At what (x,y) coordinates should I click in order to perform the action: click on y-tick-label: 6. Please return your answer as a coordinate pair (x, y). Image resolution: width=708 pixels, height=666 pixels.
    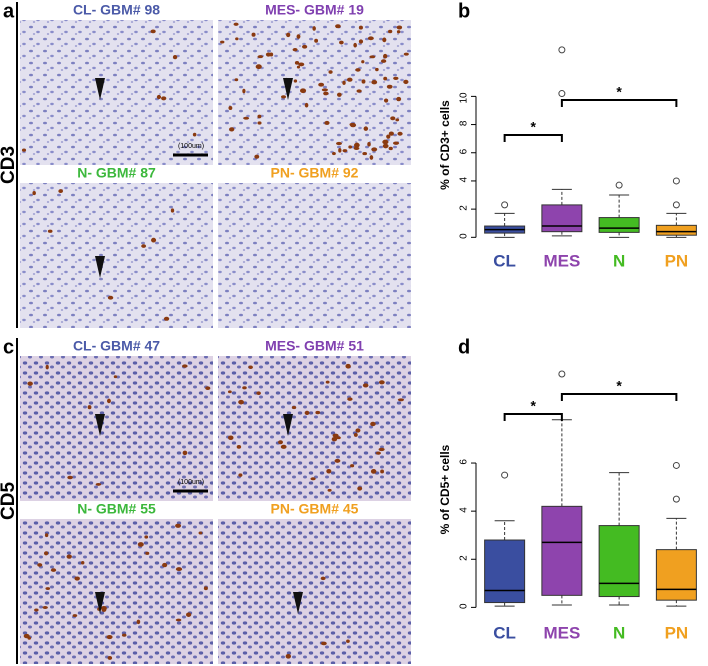
    Looking at the image, I should click on (464, 151).